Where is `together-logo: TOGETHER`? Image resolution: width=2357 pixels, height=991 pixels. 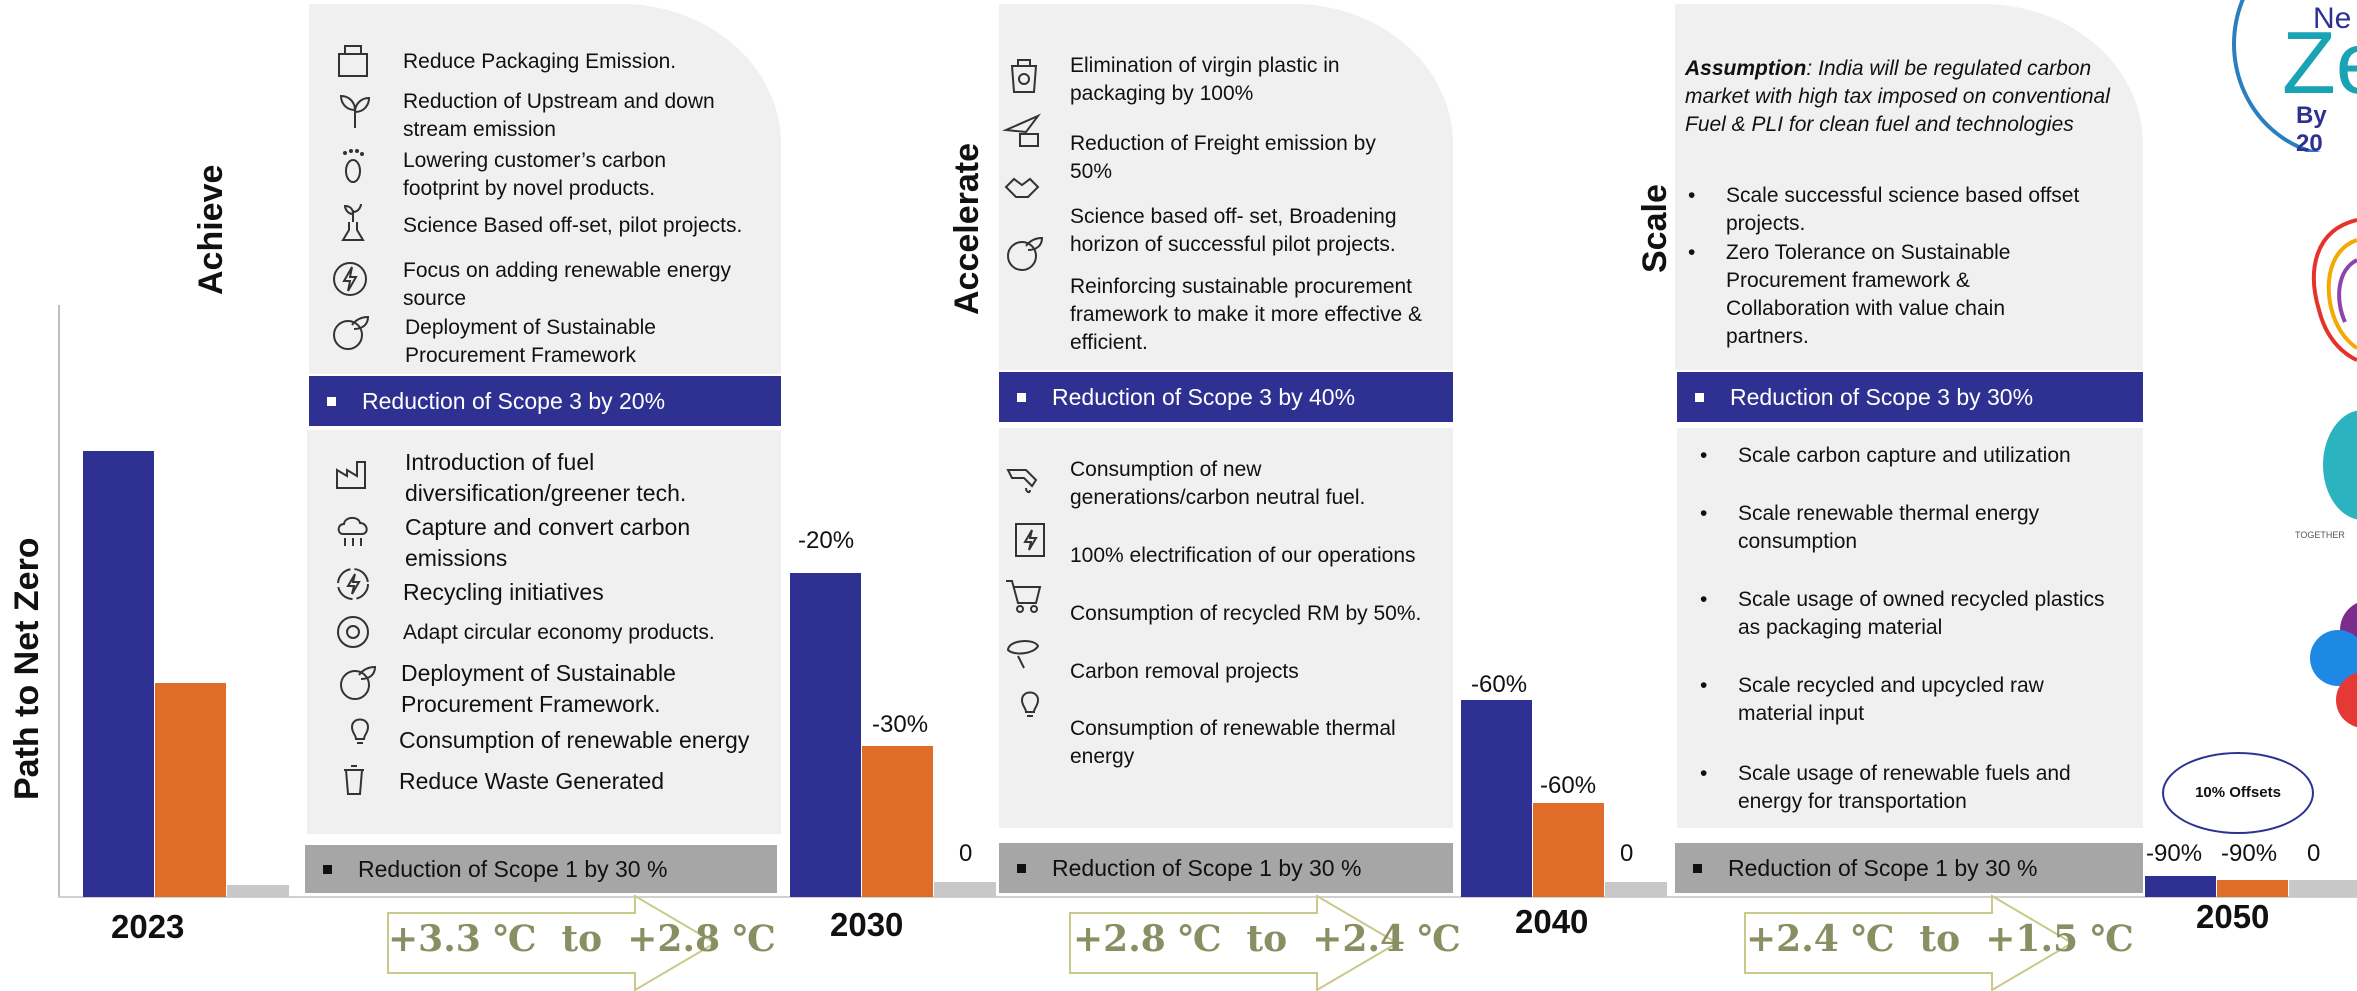 together-logo: TOGETHER is located at coordinates (2326, 475).